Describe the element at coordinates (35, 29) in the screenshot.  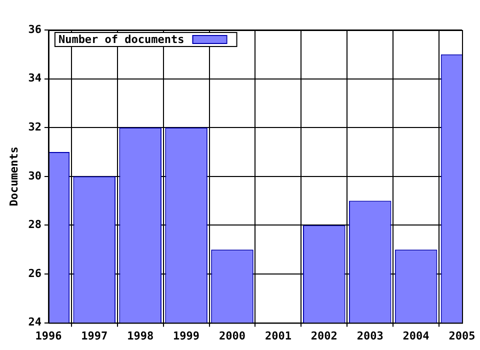
I see `y-tick-label: 36` at that location.